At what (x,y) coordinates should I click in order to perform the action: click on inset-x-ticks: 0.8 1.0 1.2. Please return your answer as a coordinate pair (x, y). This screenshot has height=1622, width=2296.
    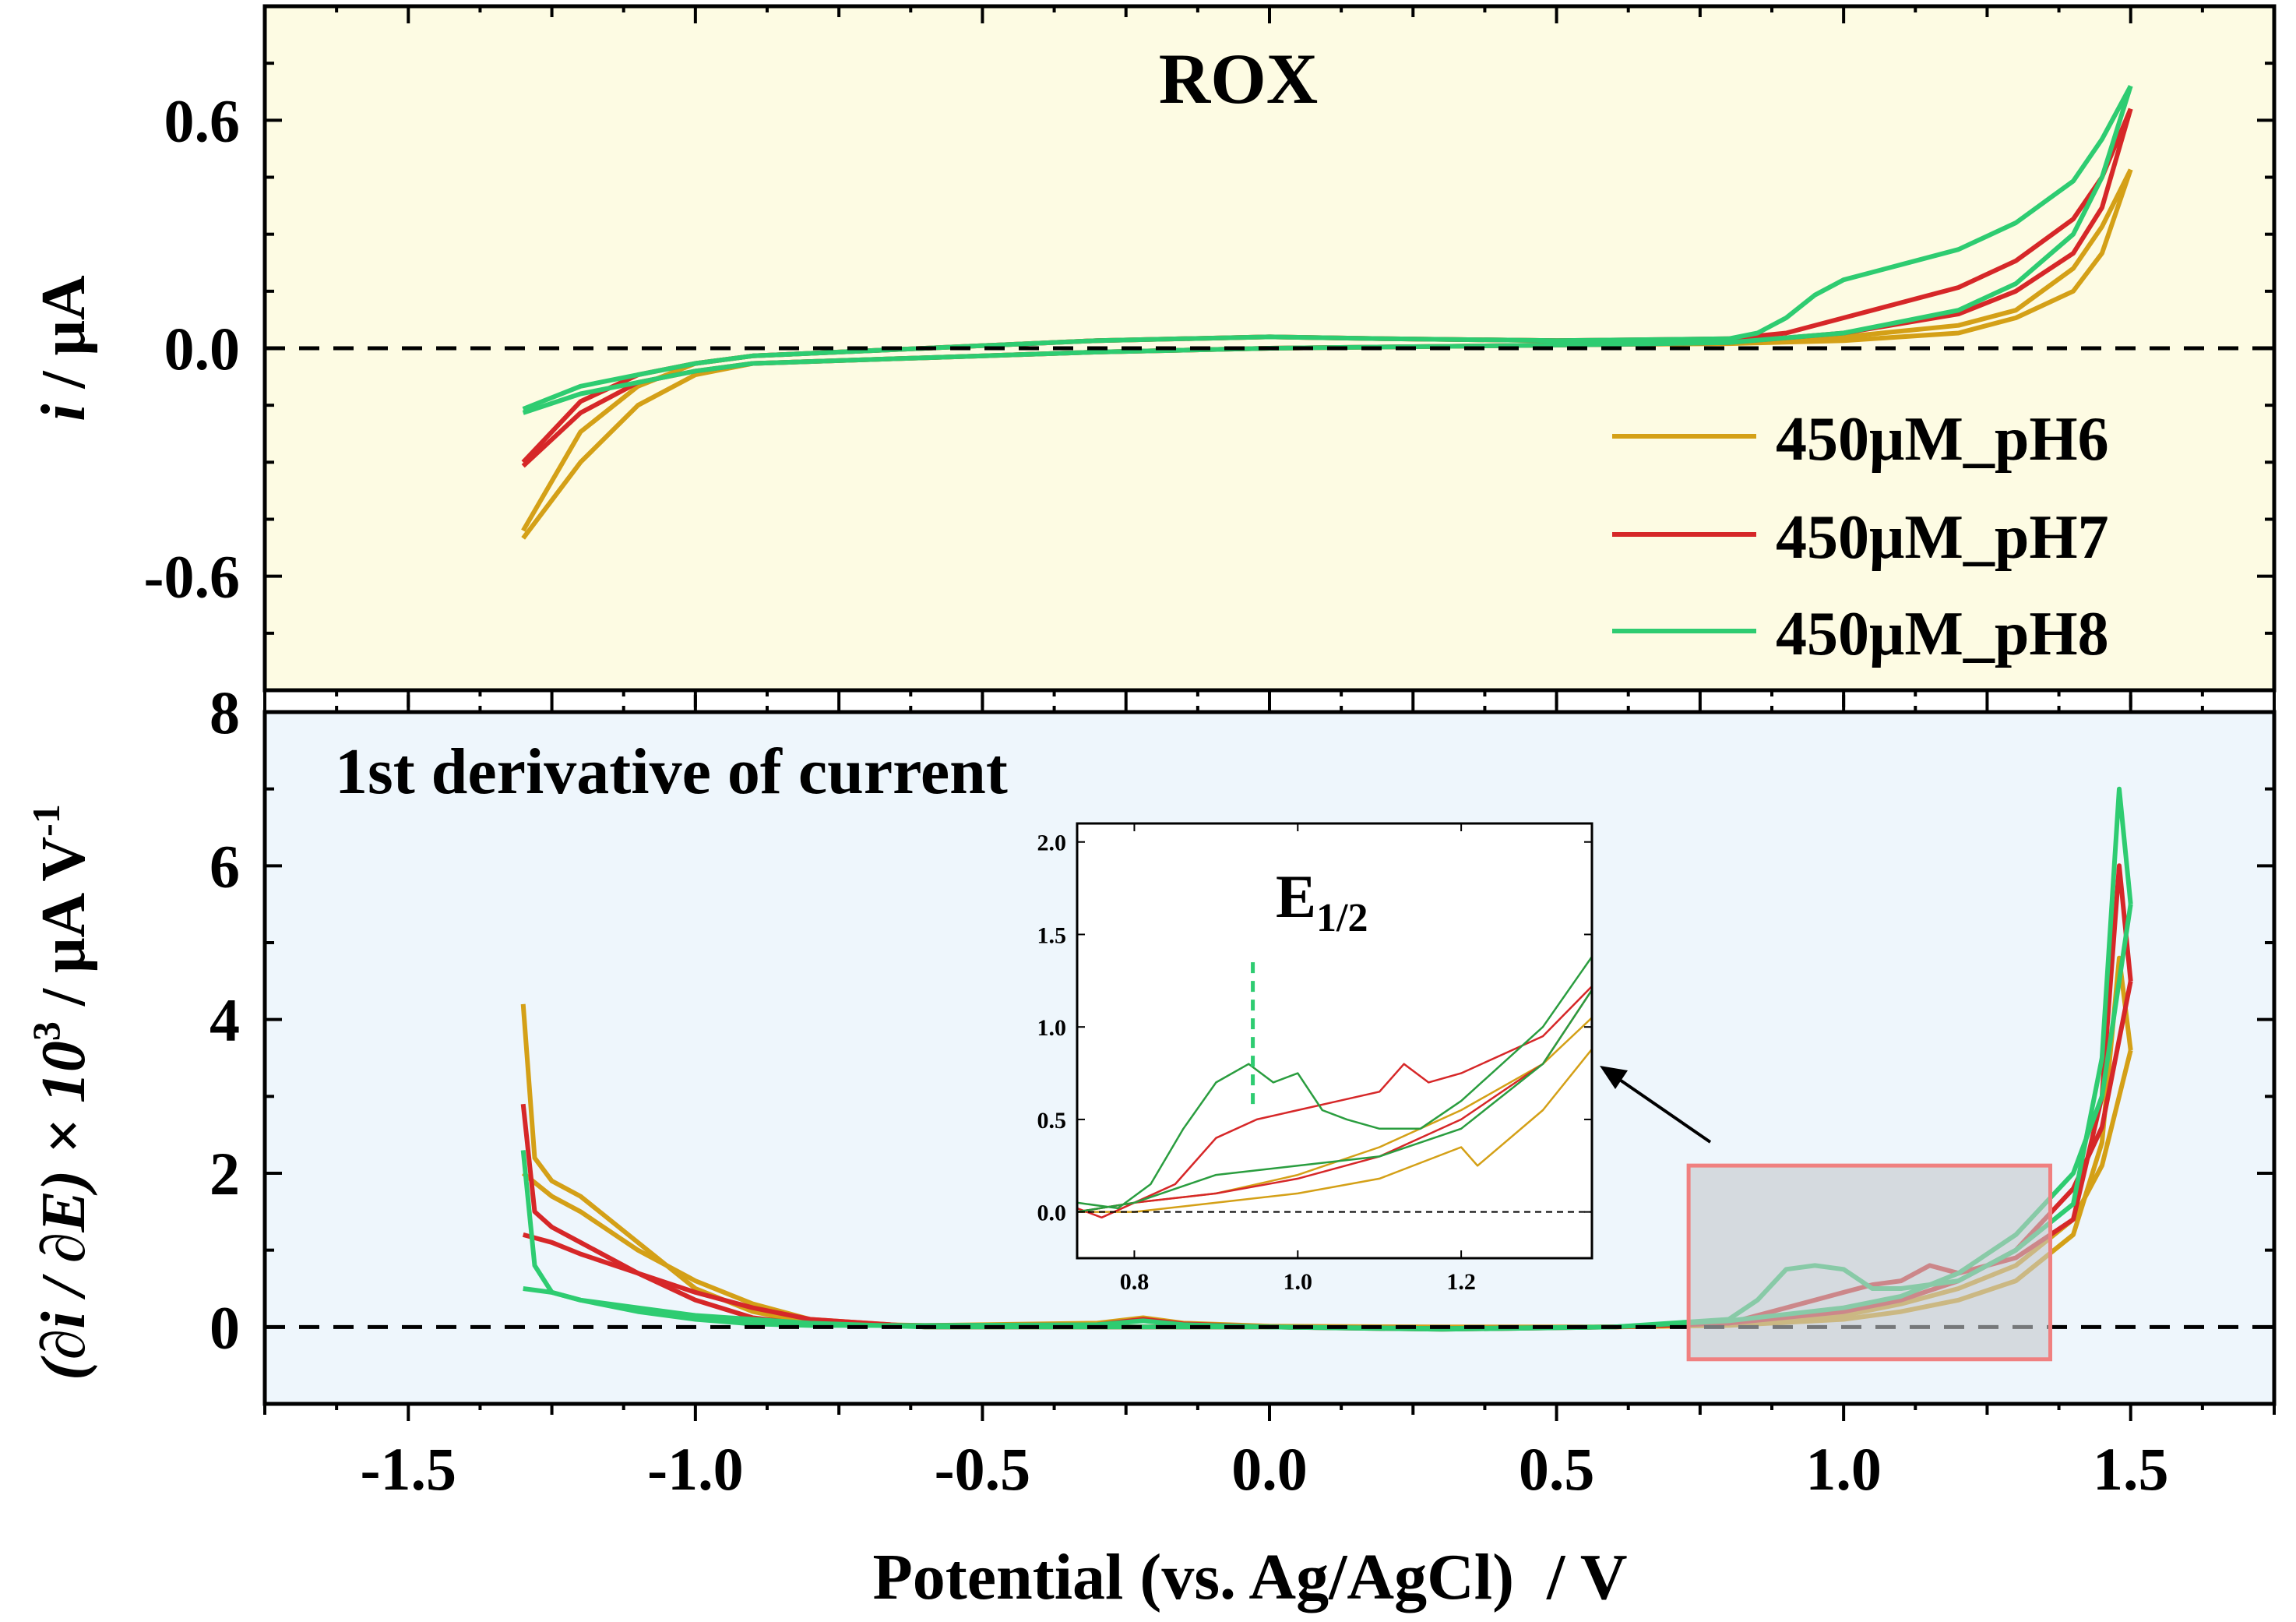
    Looking at the image, I should click on (1298, 1059).